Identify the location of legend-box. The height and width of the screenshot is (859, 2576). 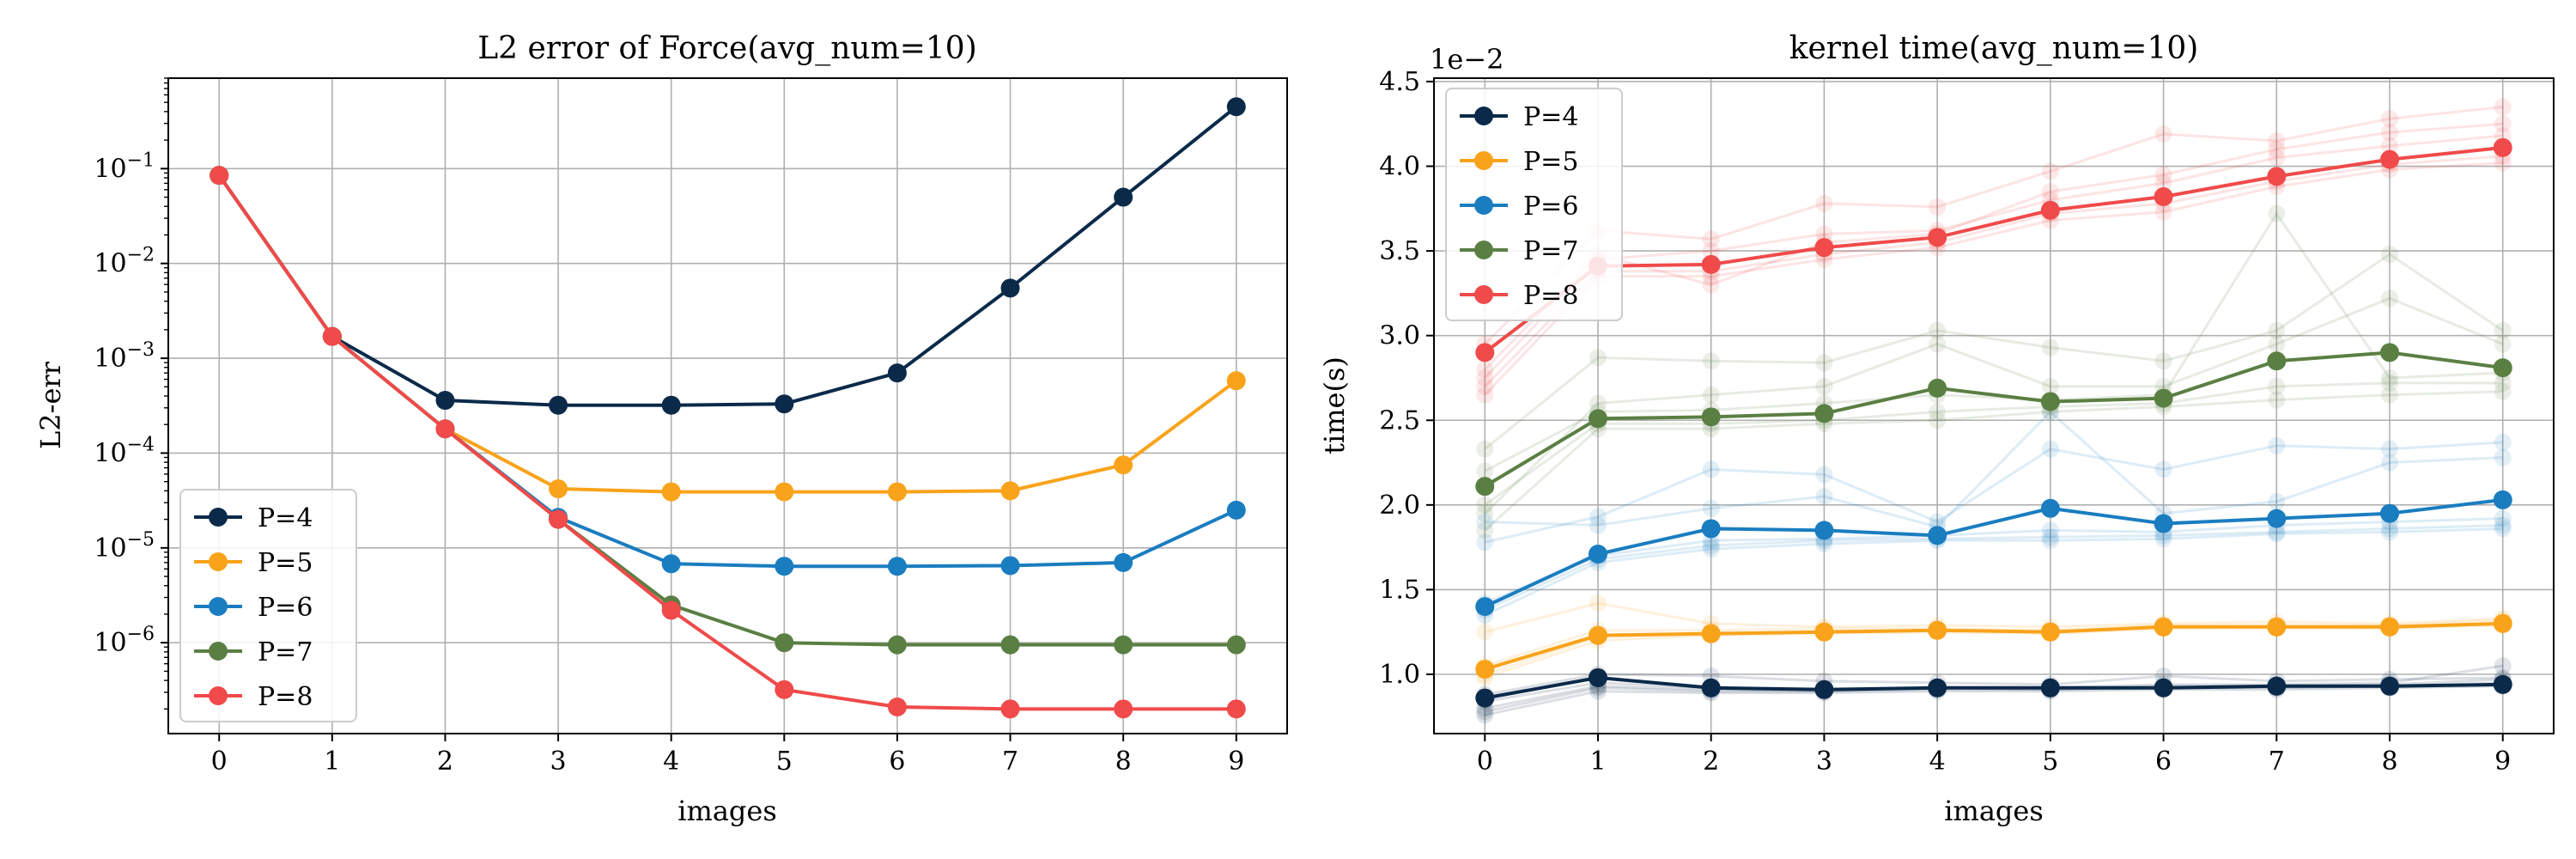
(1534, 205).